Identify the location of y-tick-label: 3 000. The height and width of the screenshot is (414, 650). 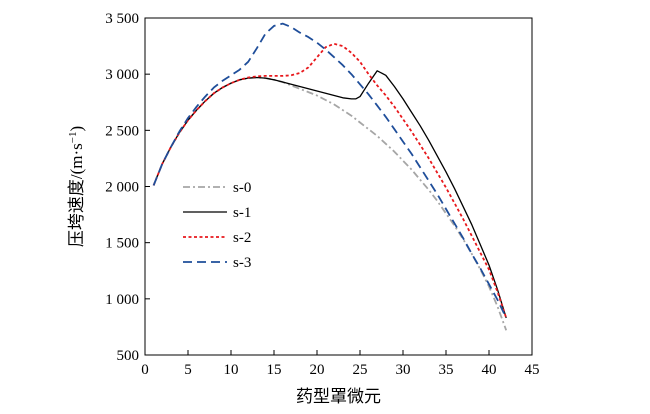
(122, 75).